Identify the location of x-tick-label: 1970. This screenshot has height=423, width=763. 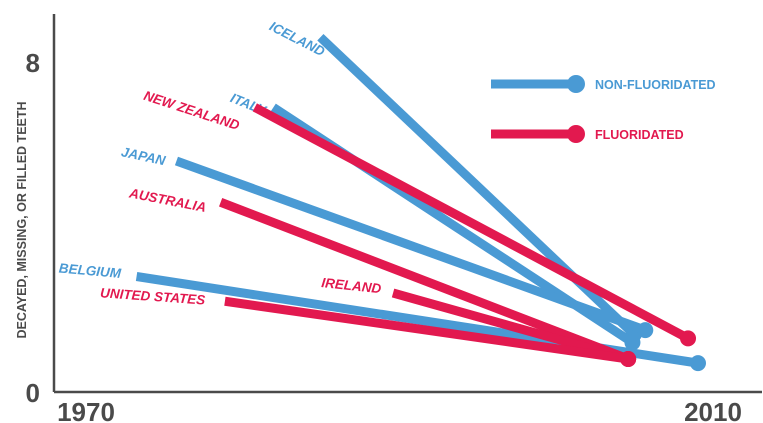
(86, 410).